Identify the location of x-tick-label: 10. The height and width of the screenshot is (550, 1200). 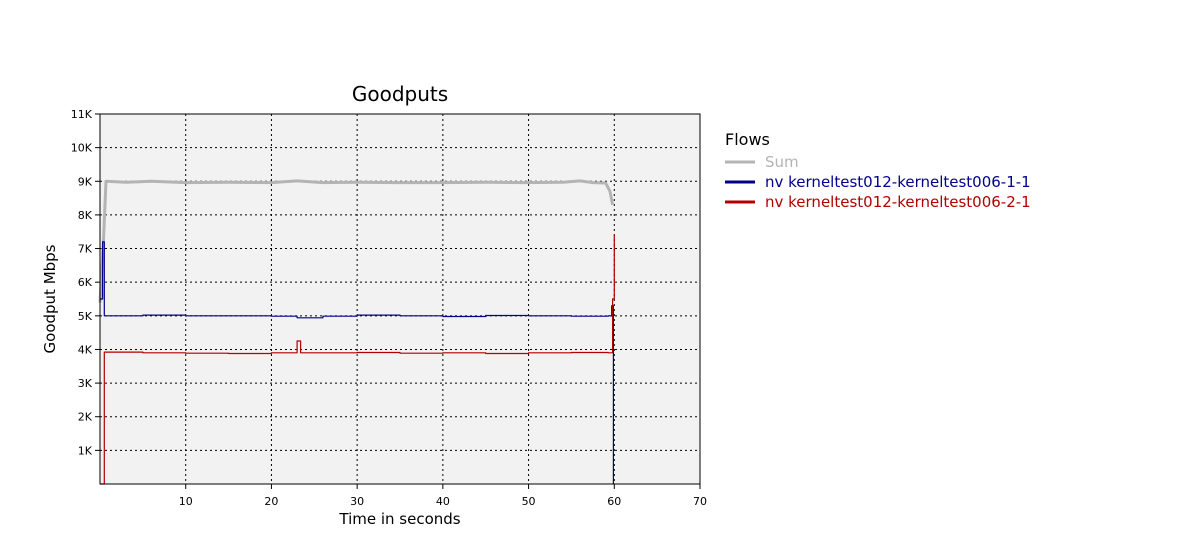
(186, 501).